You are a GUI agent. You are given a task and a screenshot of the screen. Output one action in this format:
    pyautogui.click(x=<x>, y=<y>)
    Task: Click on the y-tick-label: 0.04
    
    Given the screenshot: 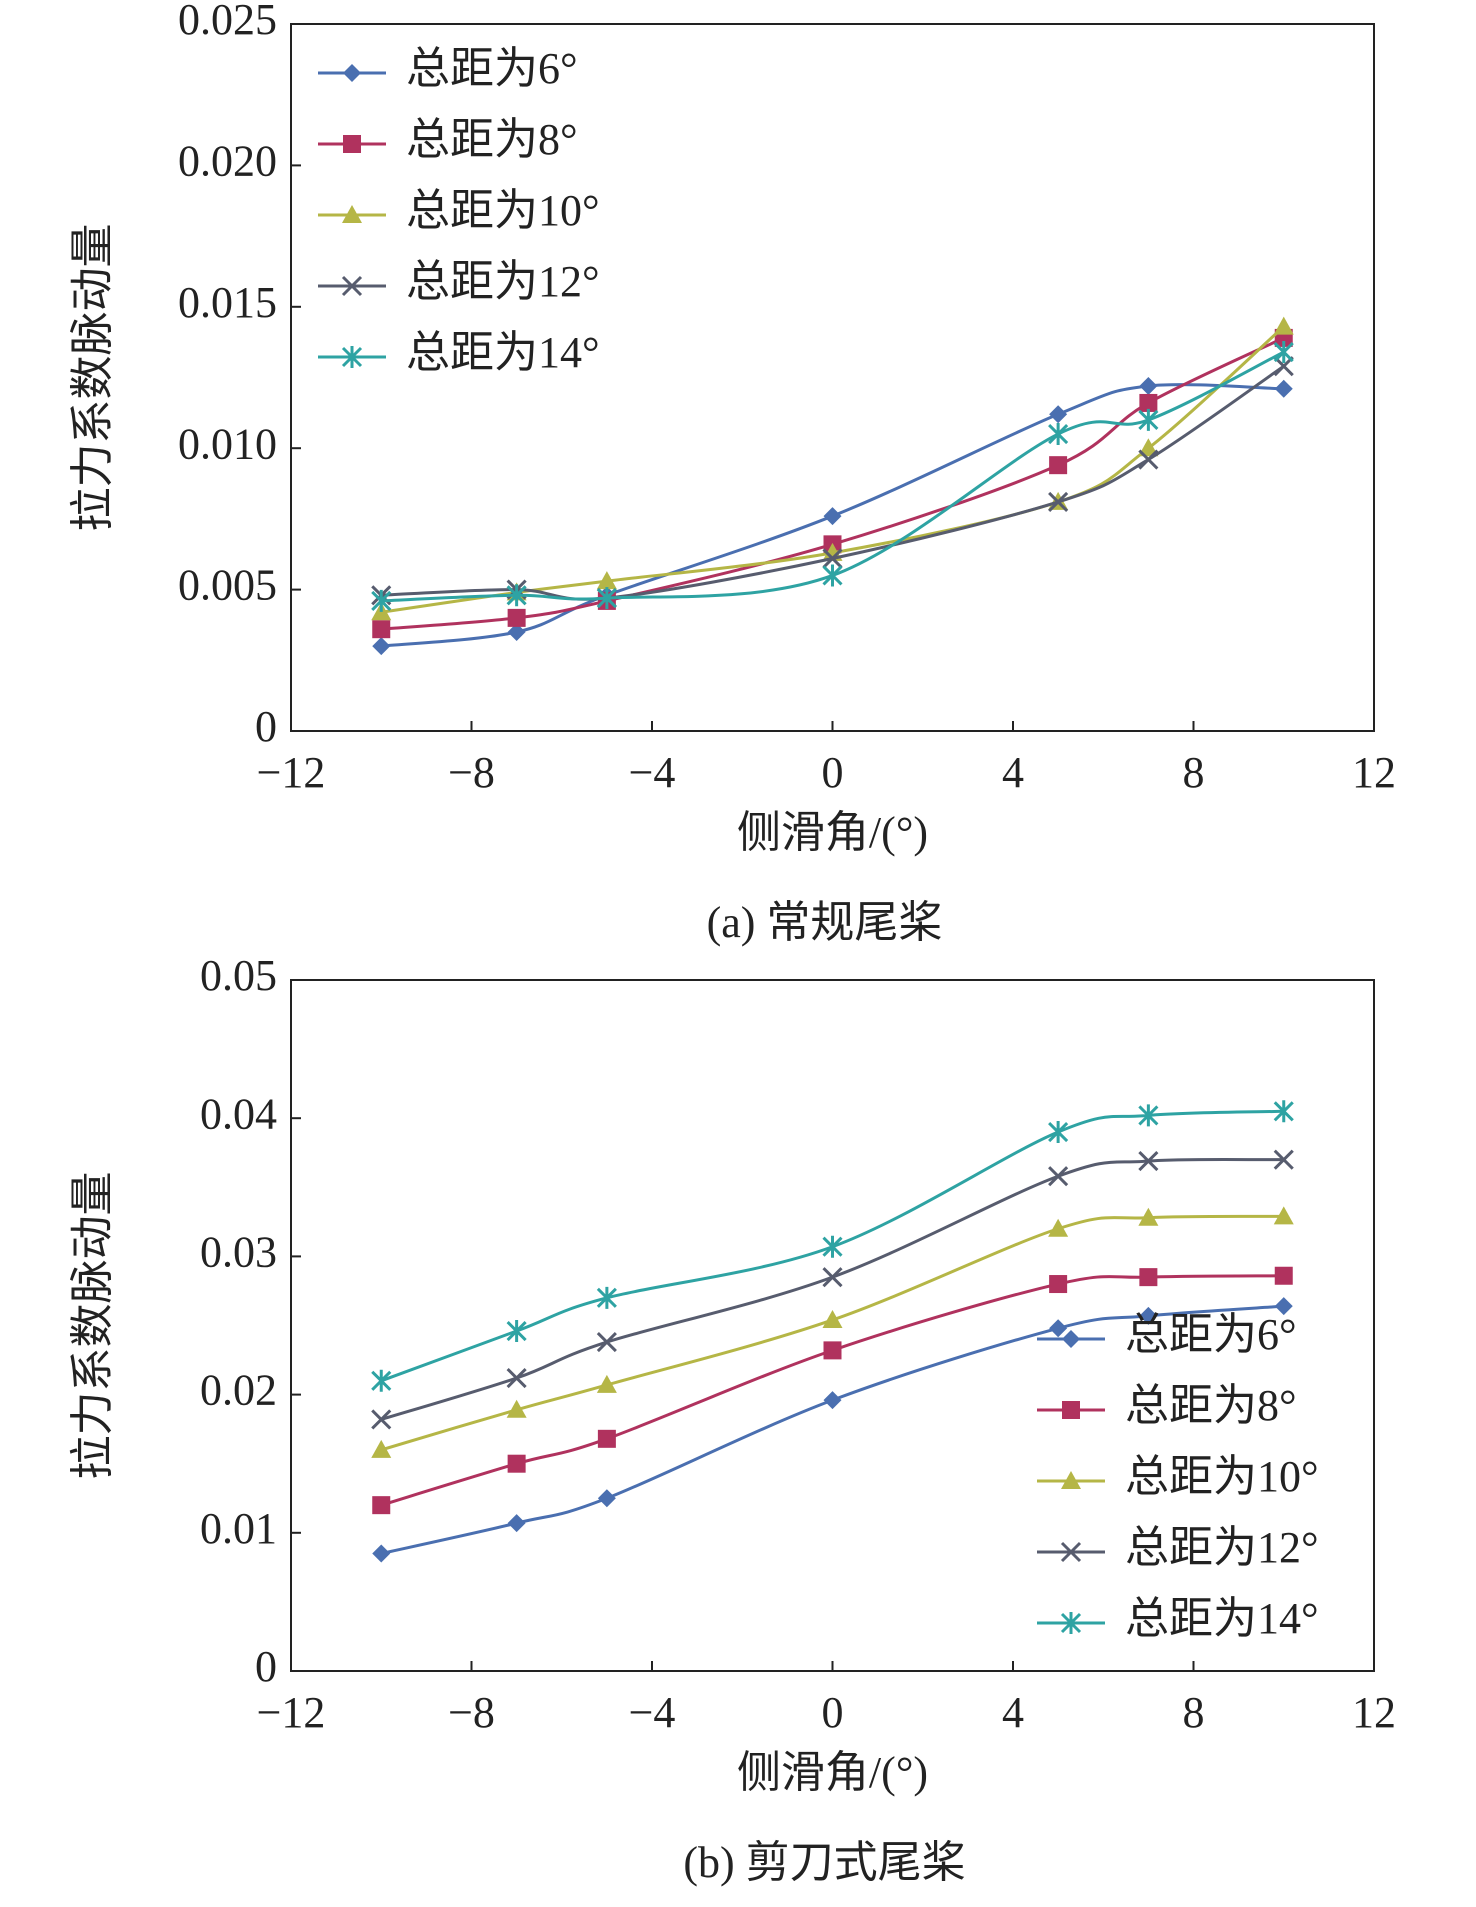 What is the action you would take?
    pyautogui.click(x=238, y=1113)
    